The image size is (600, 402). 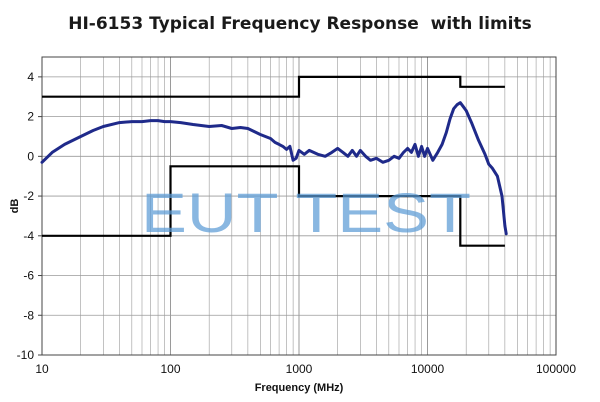 What do you see at coordinates (170, 369) in the screenshot?
I see `x-tick-label: 100` at bounding box center [170, 369].